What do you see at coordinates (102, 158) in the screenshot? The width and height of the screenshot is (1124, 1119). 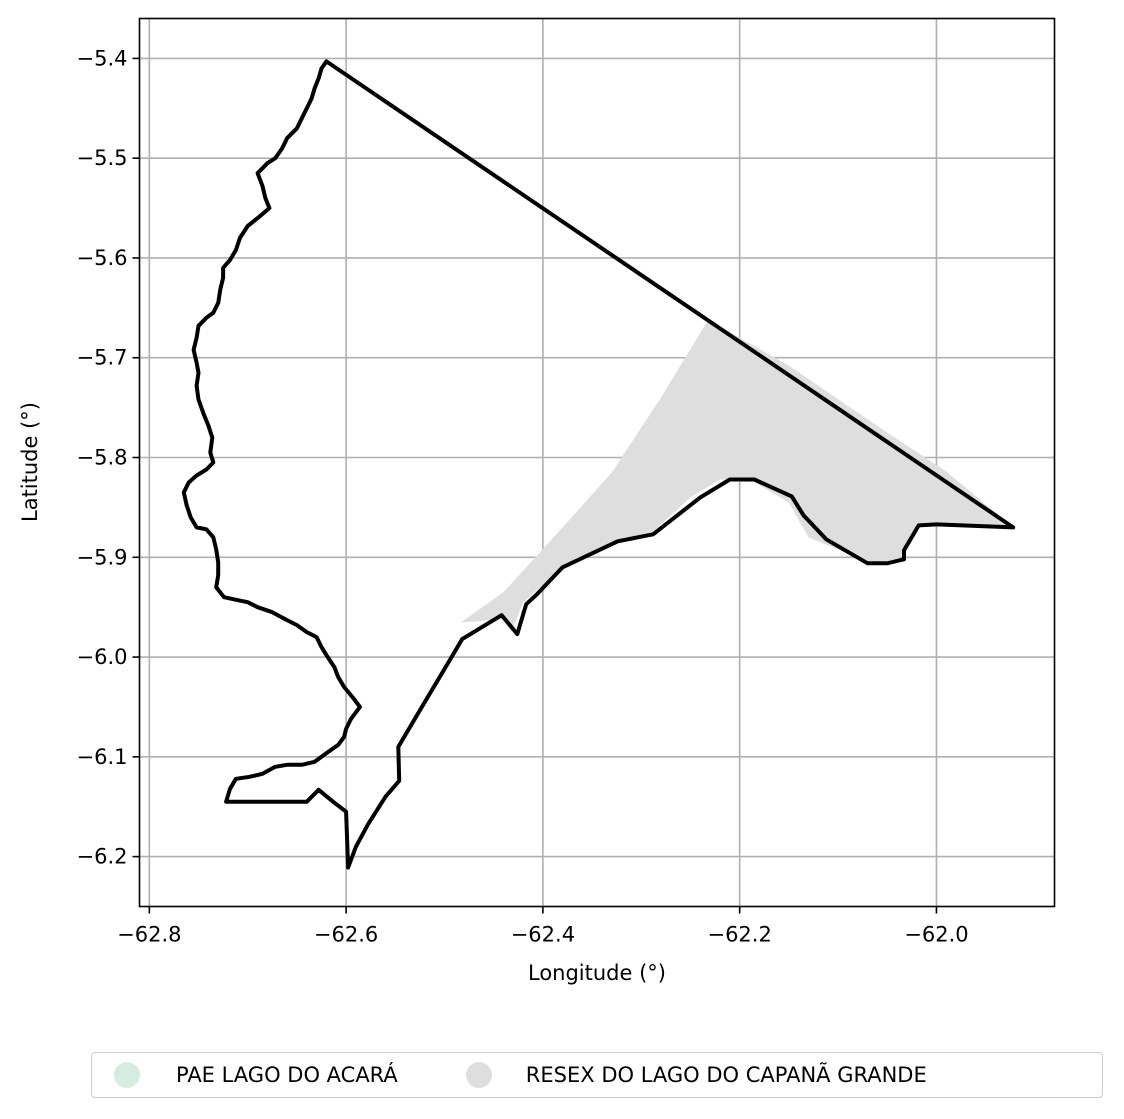 I see `y-tick-label: −5.5` at bounding box center [102, 158].